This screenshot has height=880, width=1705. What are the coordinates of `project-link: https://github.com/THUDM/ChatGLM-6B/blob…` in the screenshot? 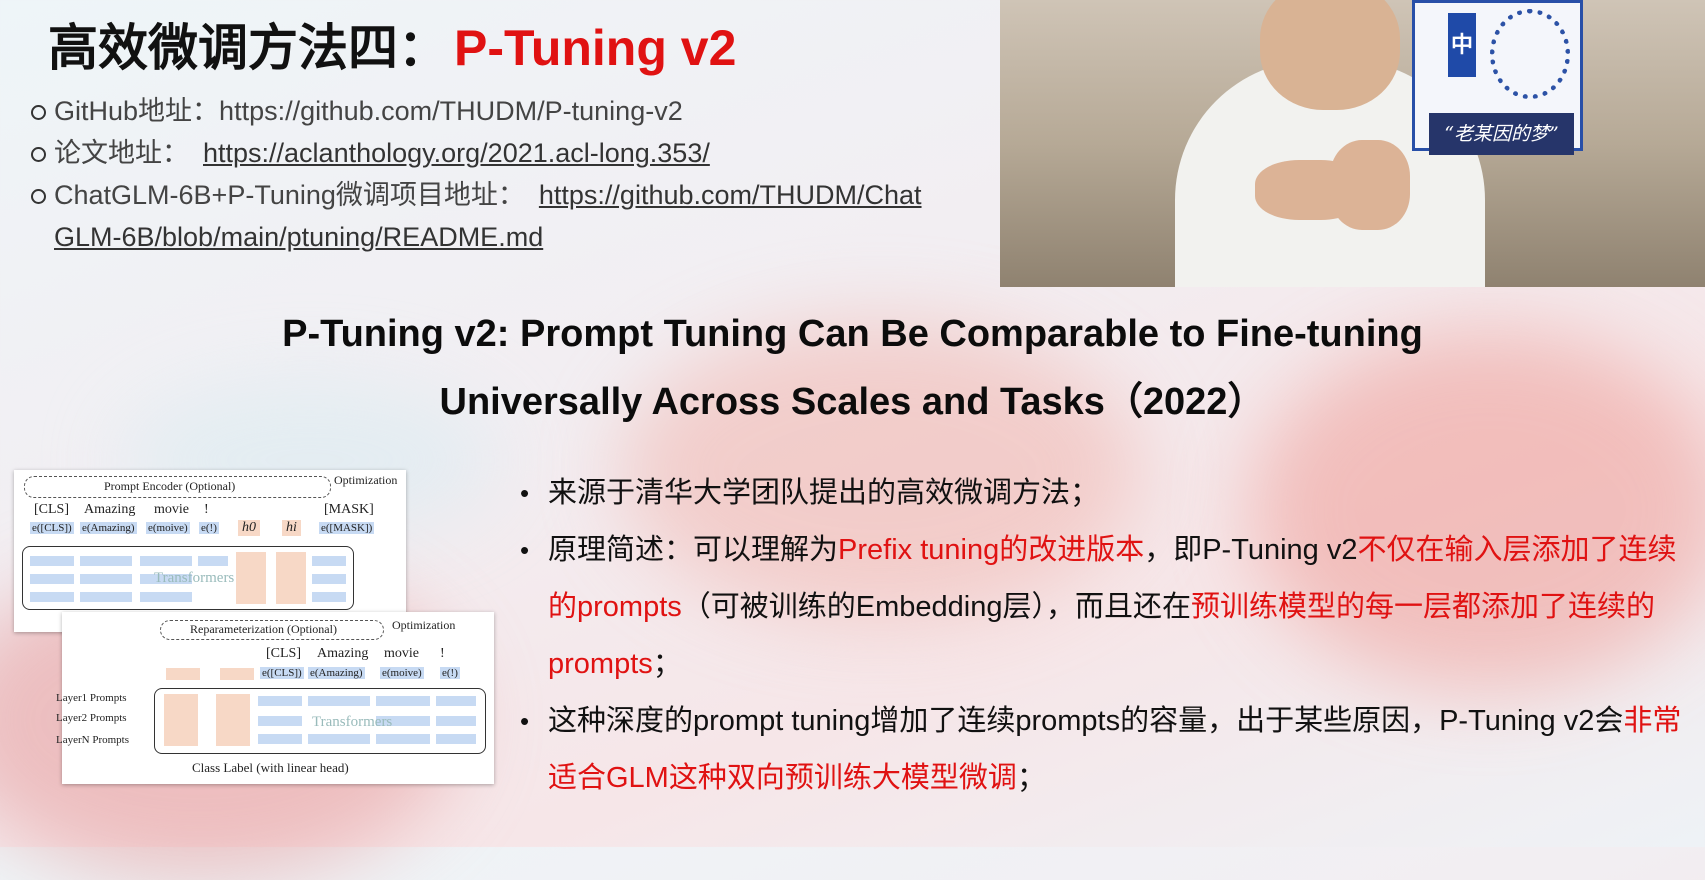 It's located at (488, 216).